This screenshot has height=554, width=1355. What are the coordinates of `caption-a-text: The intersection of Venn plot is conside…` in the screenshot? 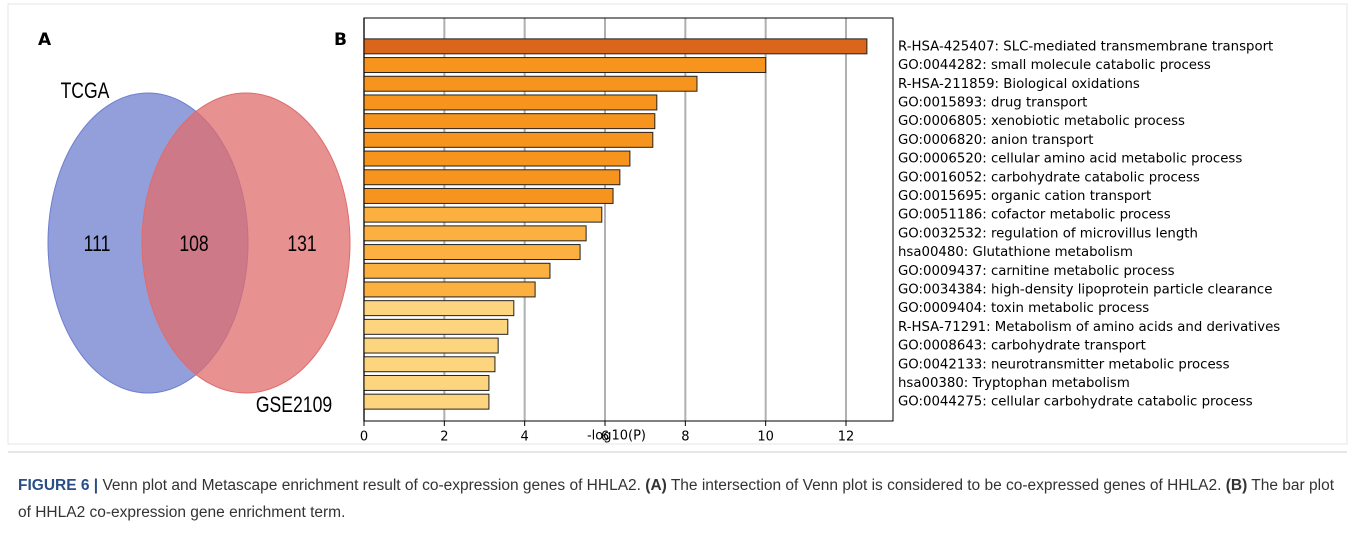 It's located at (946, 485).